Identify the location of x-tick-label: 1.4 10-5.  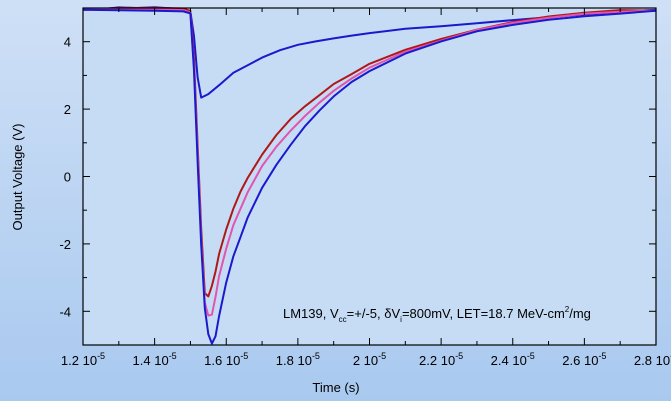
(155, 359).